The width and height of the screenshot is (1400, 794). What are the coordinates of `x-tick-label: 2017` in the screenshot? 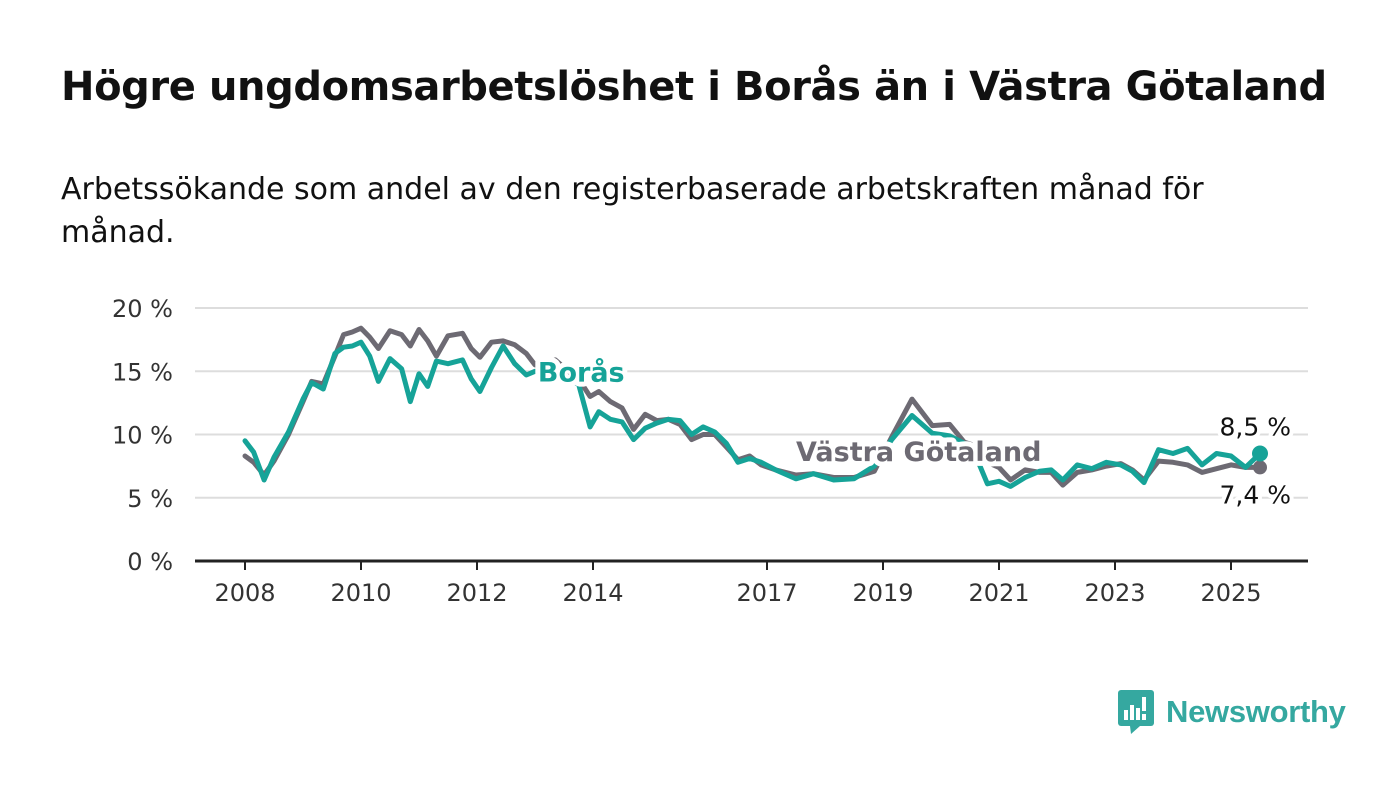 It's located at (766, 593).